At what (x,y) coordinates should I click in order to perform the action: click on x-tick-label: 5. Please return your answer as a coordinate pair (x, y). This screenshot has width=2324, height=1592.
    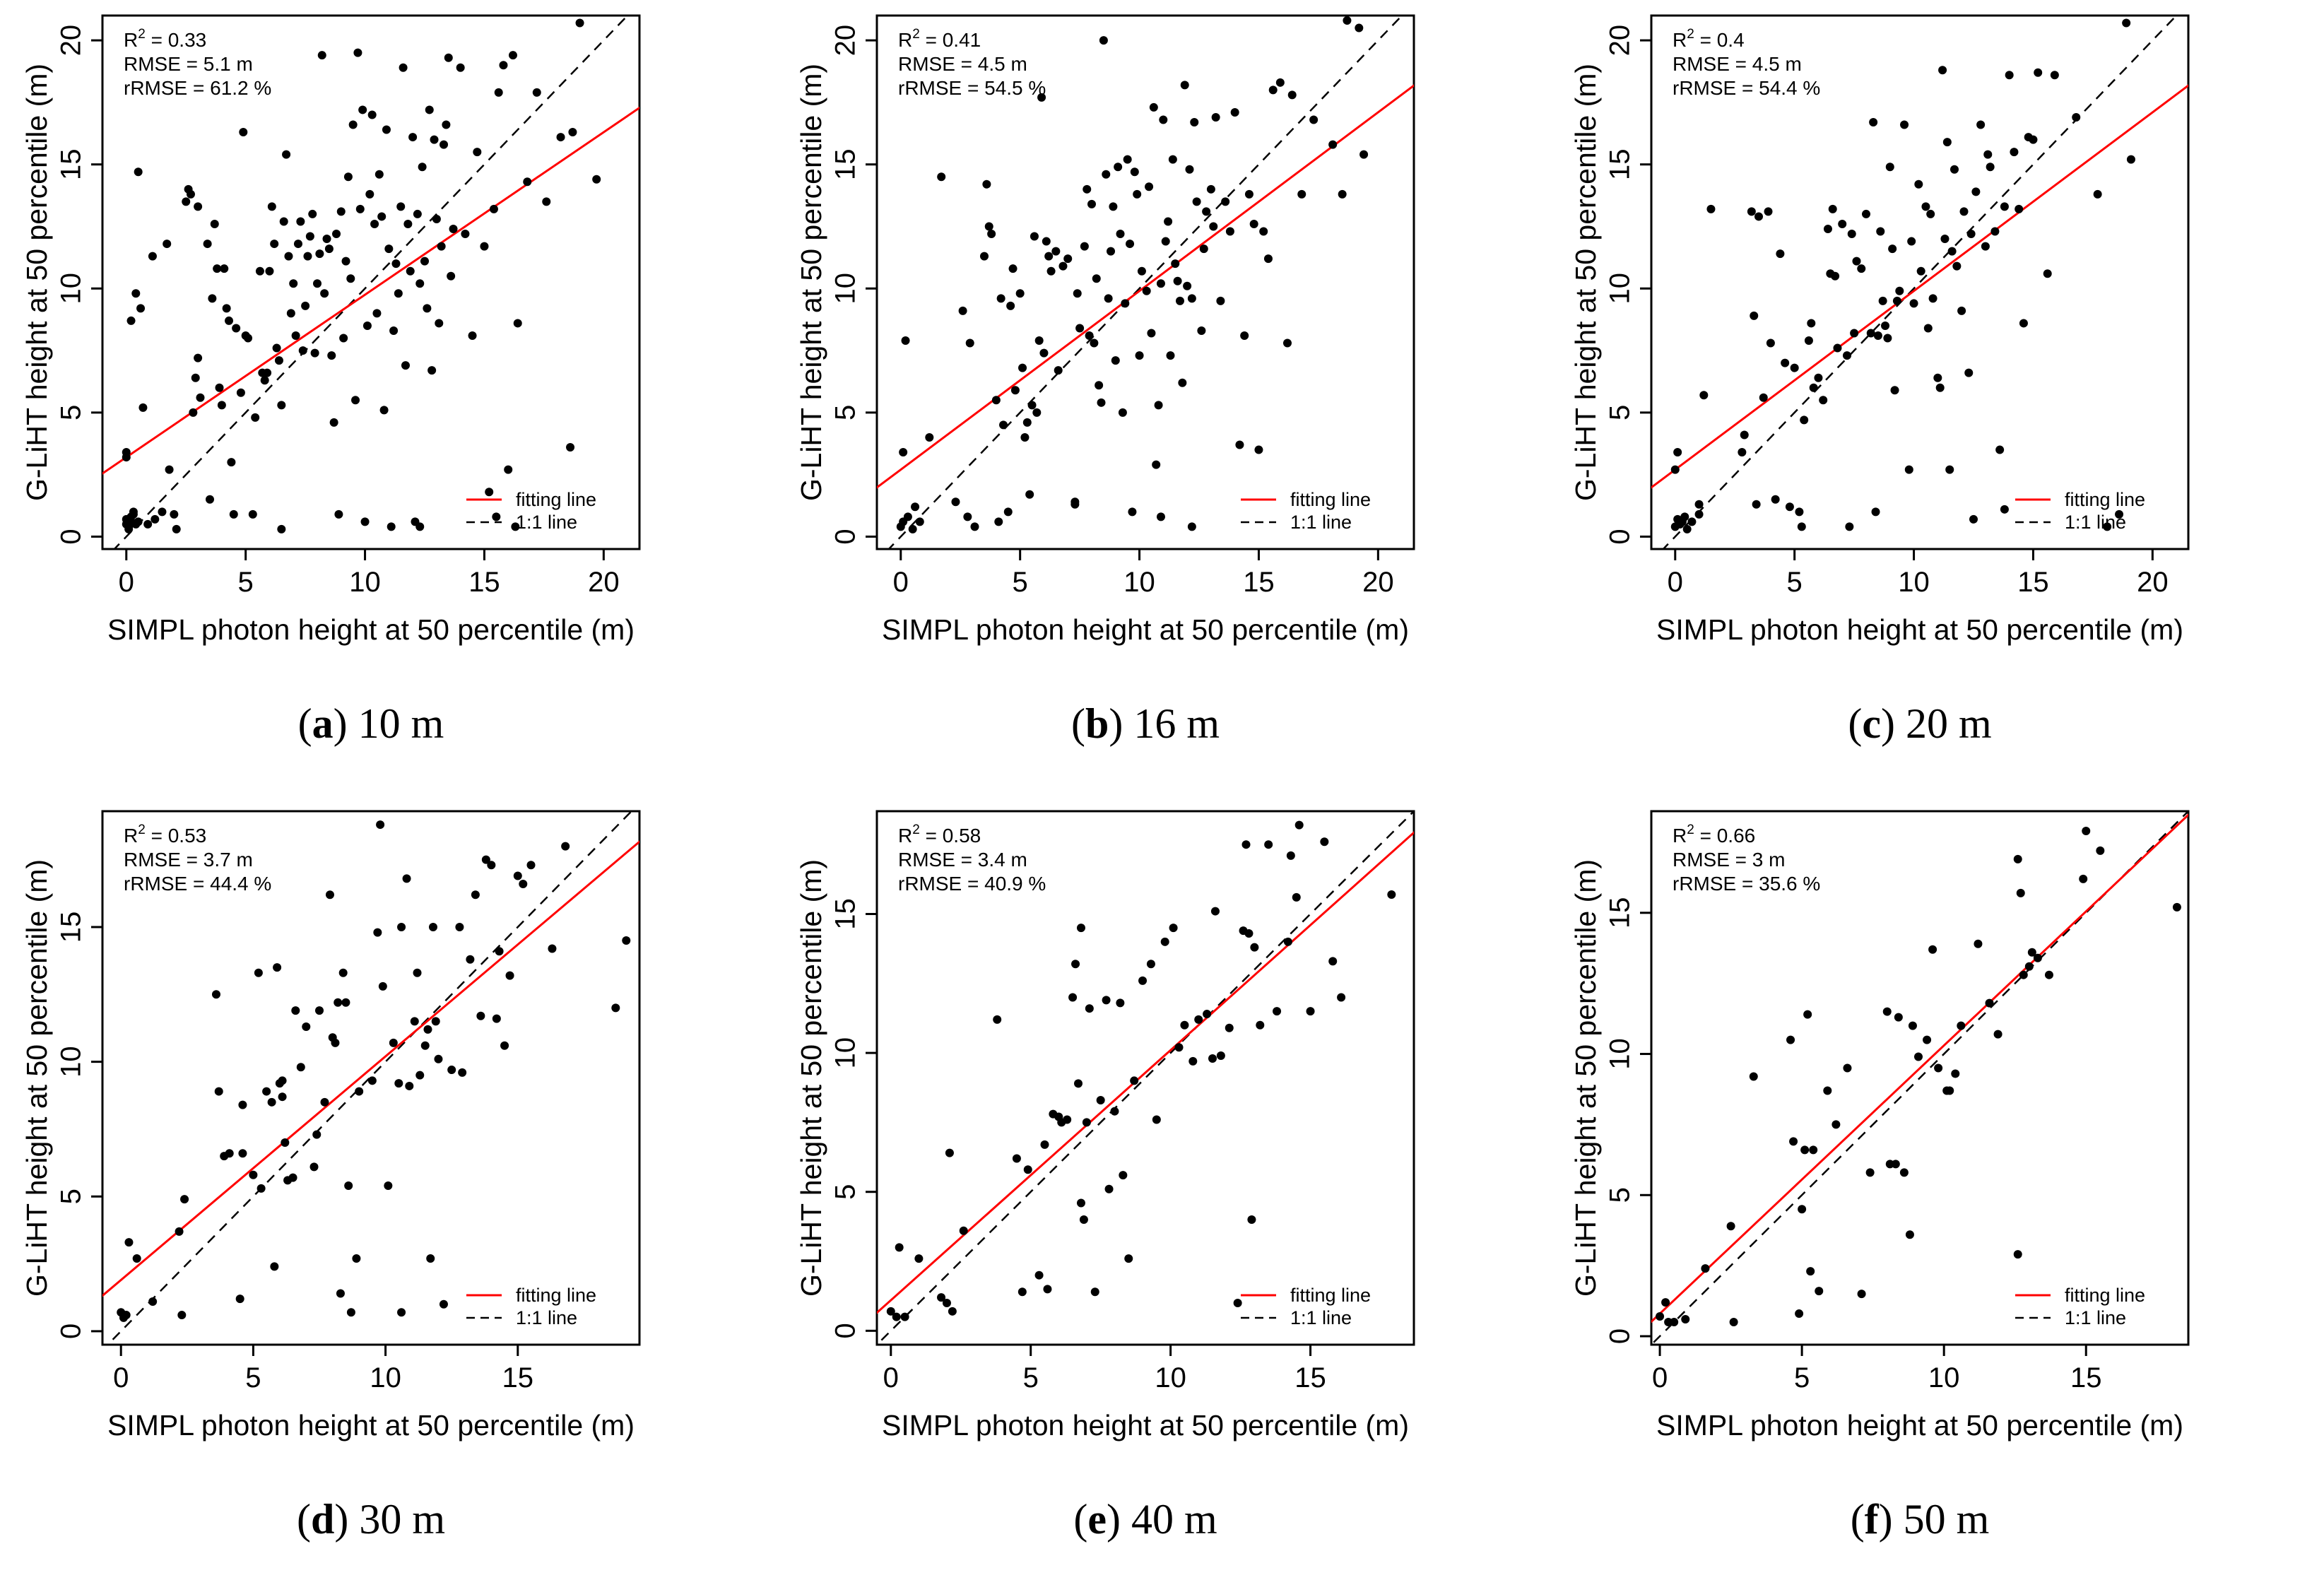
    Looking at the image, I should click on (1031, 1377).